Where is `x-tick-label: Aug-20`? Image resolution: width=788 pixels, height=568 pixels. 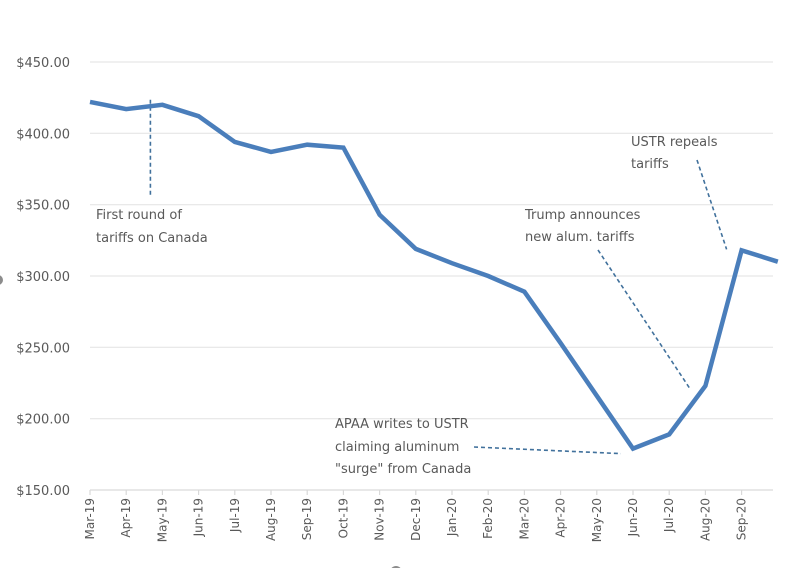 x-tick-label: Aug-20 is located at coordinates (705, 519).